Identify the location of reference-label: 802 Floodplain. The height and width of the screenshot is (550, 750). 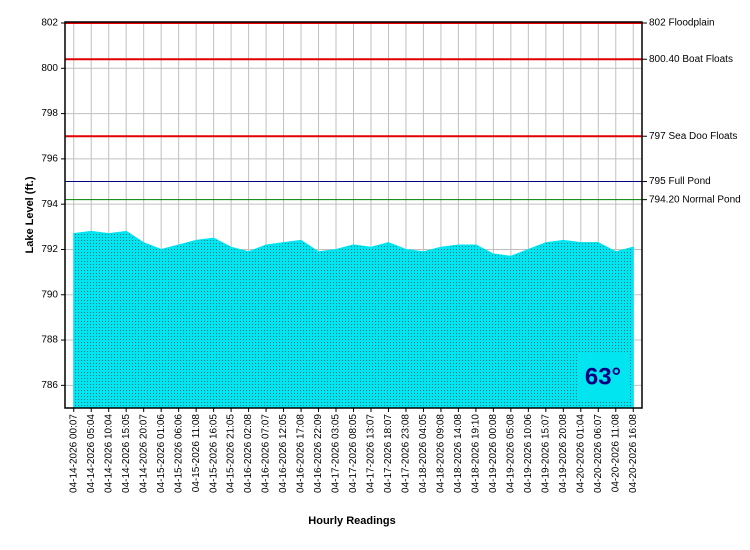
(682, 23).